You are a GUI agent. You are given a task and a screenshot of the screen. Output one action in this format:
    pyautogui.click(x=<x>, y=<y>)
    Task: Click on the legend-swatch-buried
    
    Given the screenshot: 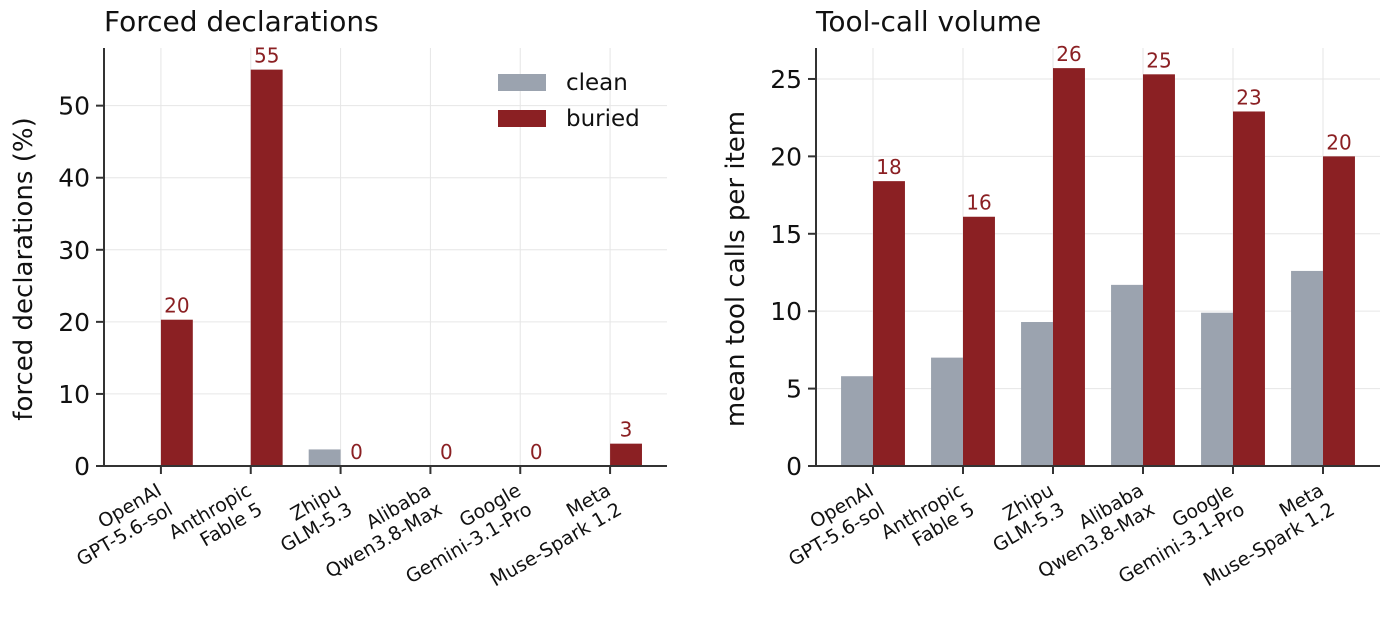 What is the action you would take?
    pyautogui.click(x=522, y=118)
    